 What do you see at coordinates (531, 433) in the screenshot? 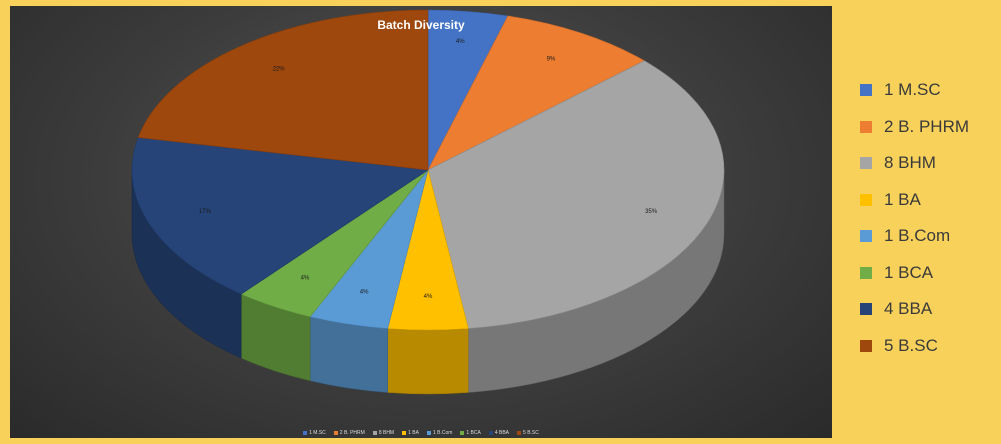
I see `bottom-legend-label: 5 B.SC` at bounding box center [531, 433].